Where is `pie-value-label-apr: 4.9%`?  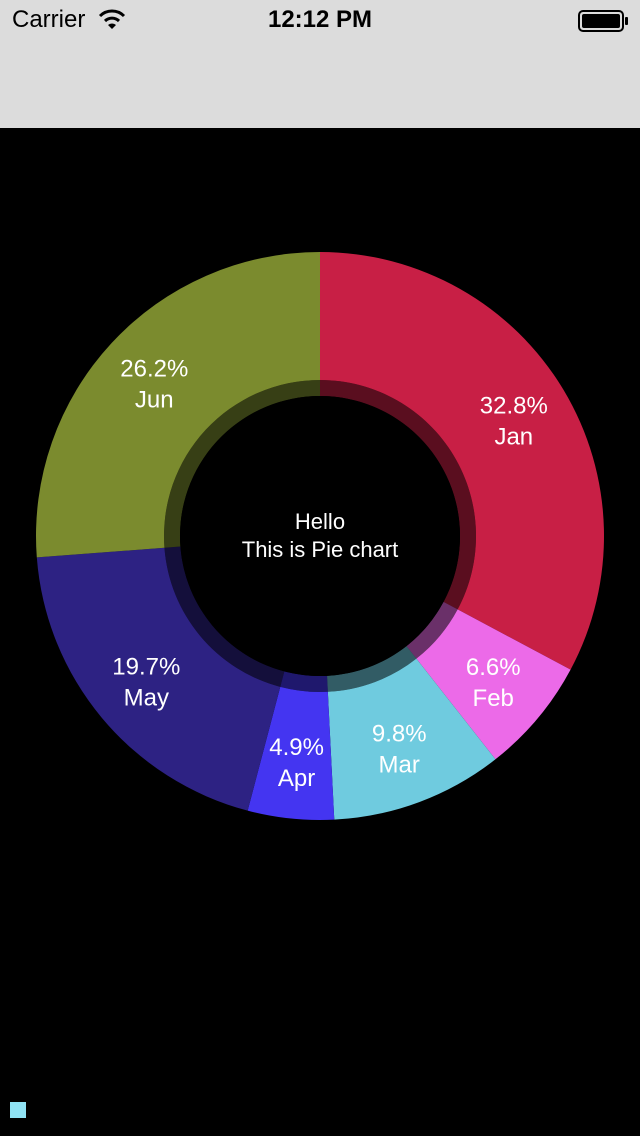
pie-value-label-apr: 4.9% is located at coordinates (296, 747).